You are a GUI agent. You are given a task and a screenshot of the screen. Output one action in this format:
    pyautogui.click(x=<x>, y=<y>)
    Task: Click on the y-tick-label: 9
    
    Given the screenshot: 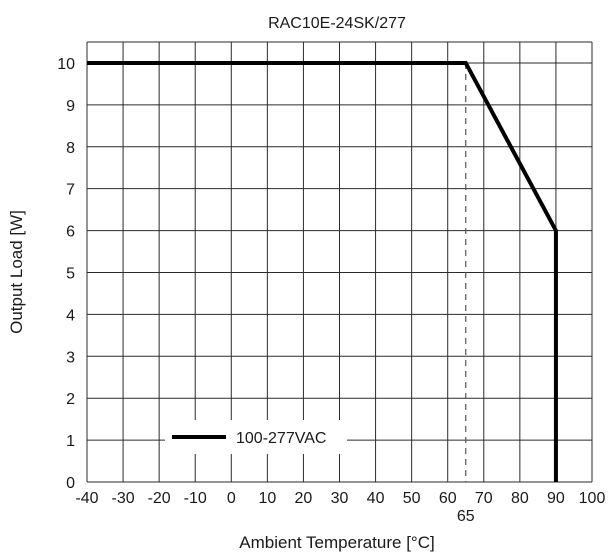 What is the action you would take?
    pyautogui.click(x=70, y=106)
    